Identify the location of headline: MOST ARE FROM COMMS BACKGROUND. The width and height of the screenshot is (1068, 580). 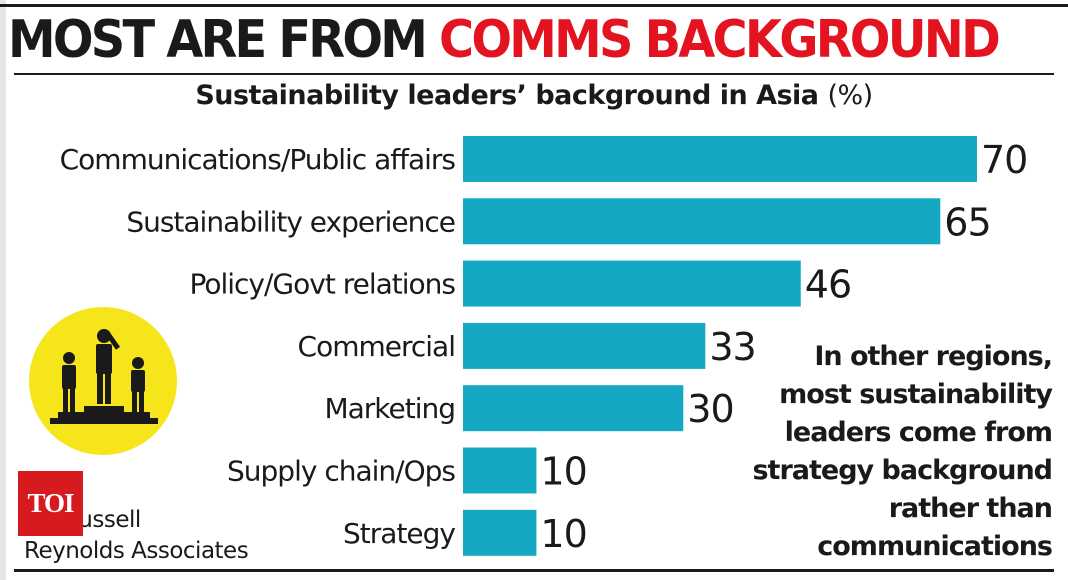
(504, 40).